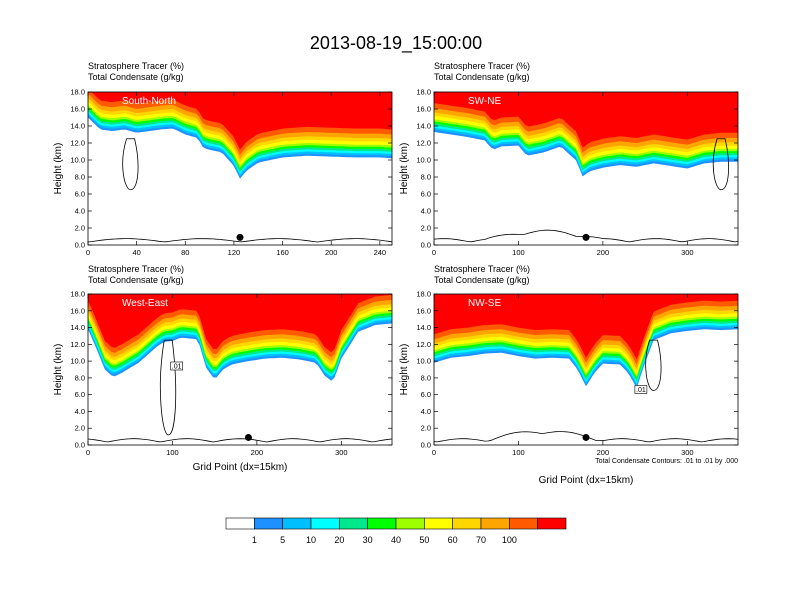 This screenshot has height=612, width=792. Describe the element at coordinates (185, 252) in the screenshot. I see `x-tick-label: 80` at that location.